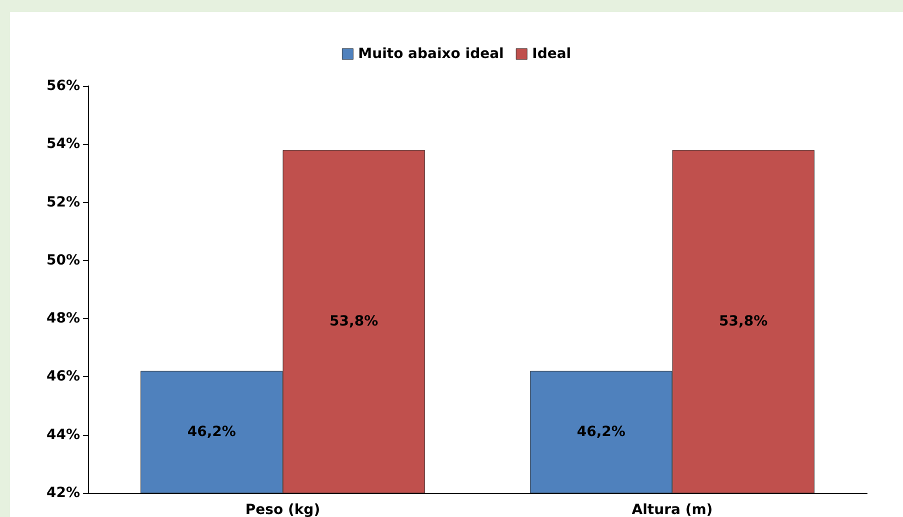 This screenshot has height=517, width=903. I want to click on y-tick-label: 46%, so click(63, 376).